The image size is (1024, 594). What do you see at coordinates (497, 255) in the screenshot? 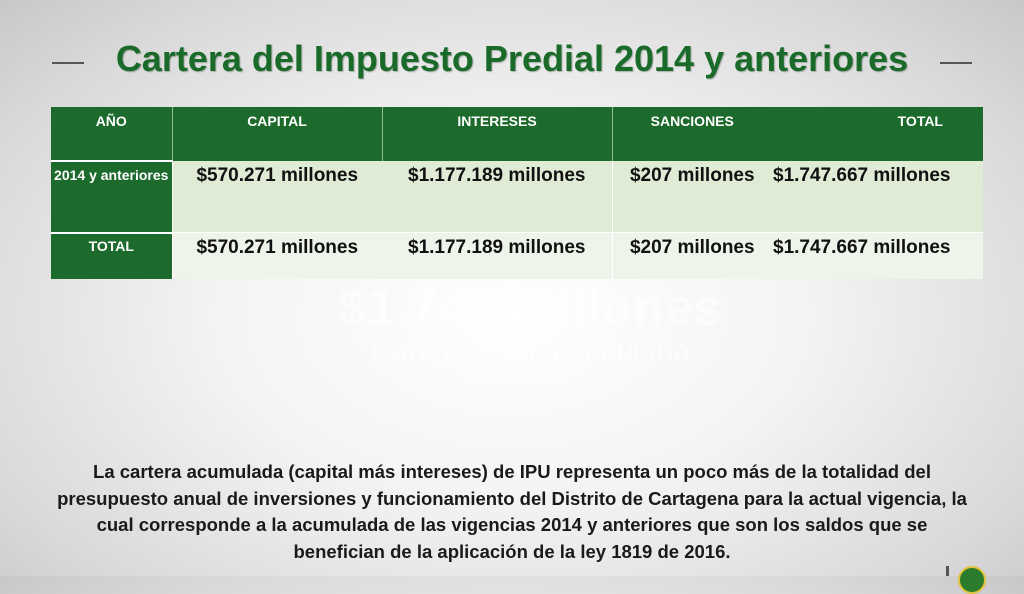
I see `total-interest: $1.177.189 millones` at bounding box center [497, 255].